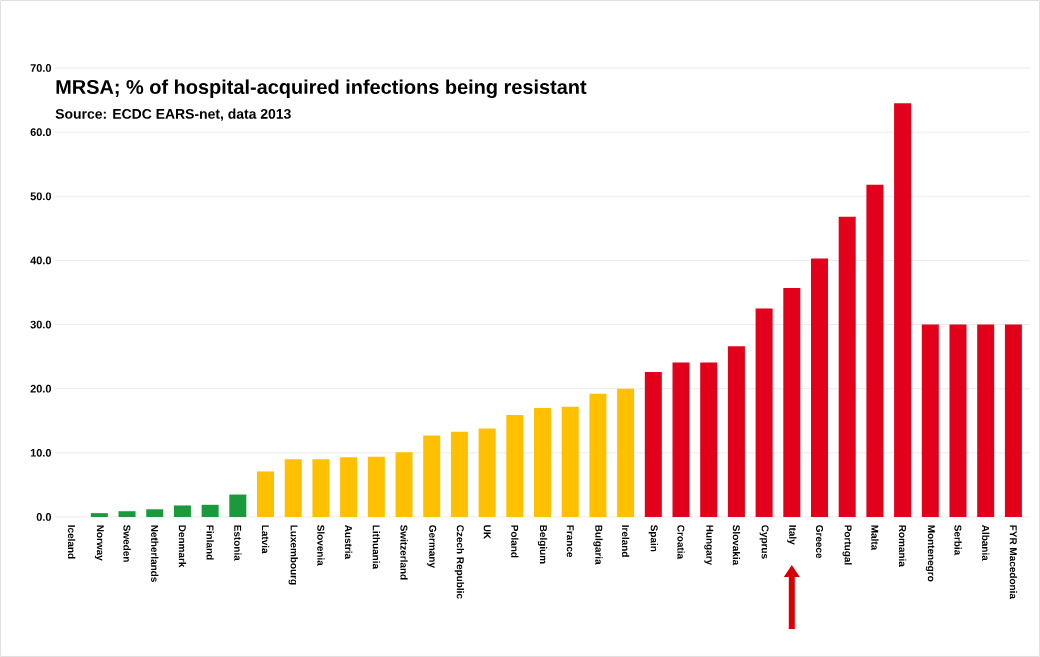  Describe the element at coordinates (598, 545) in the screenshot. I see `x-tick-label: Bulgaria` at that location.